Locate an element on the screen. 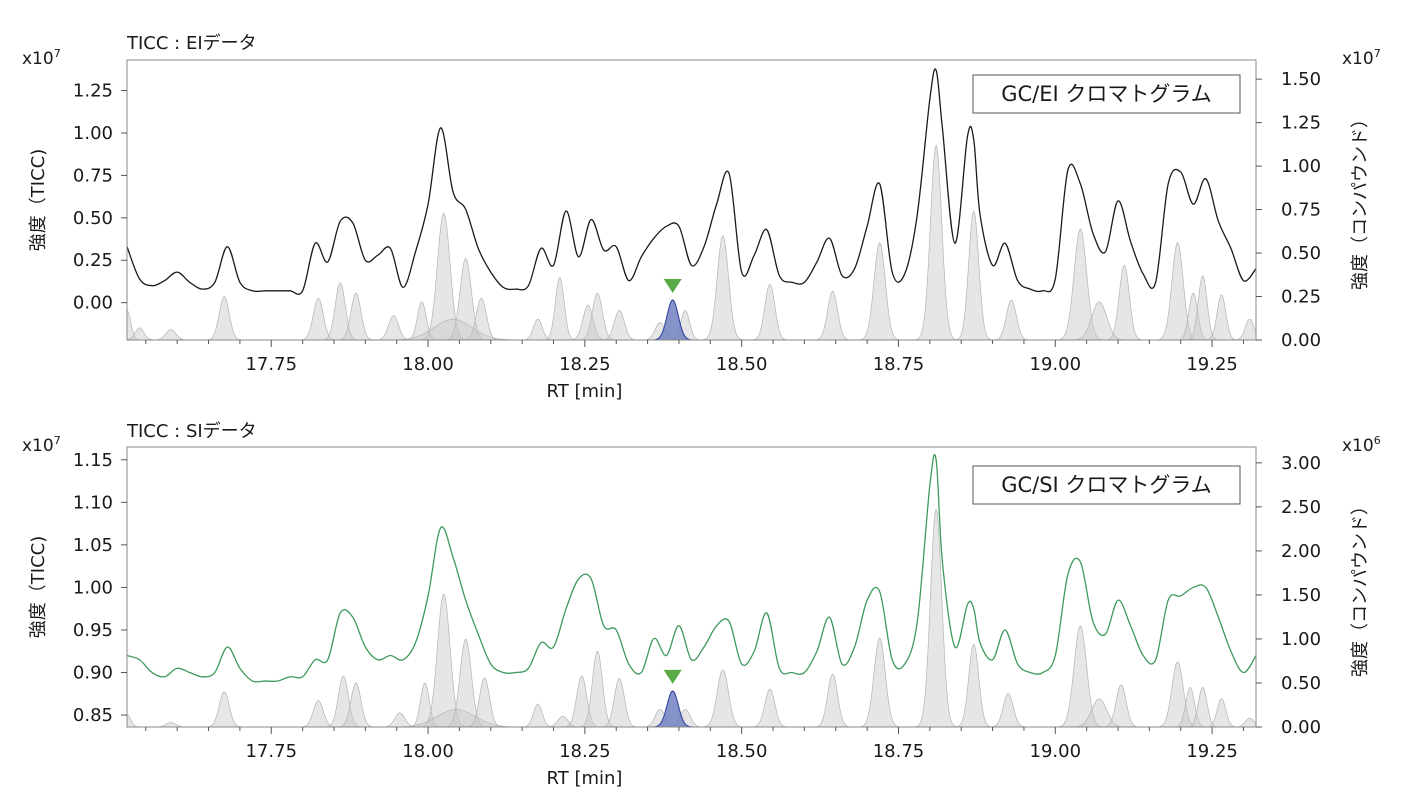 The height and width of the screenshot is (810, 1414). chart-header-label: TICC : SIデータ is located at coordinates (191, 431).